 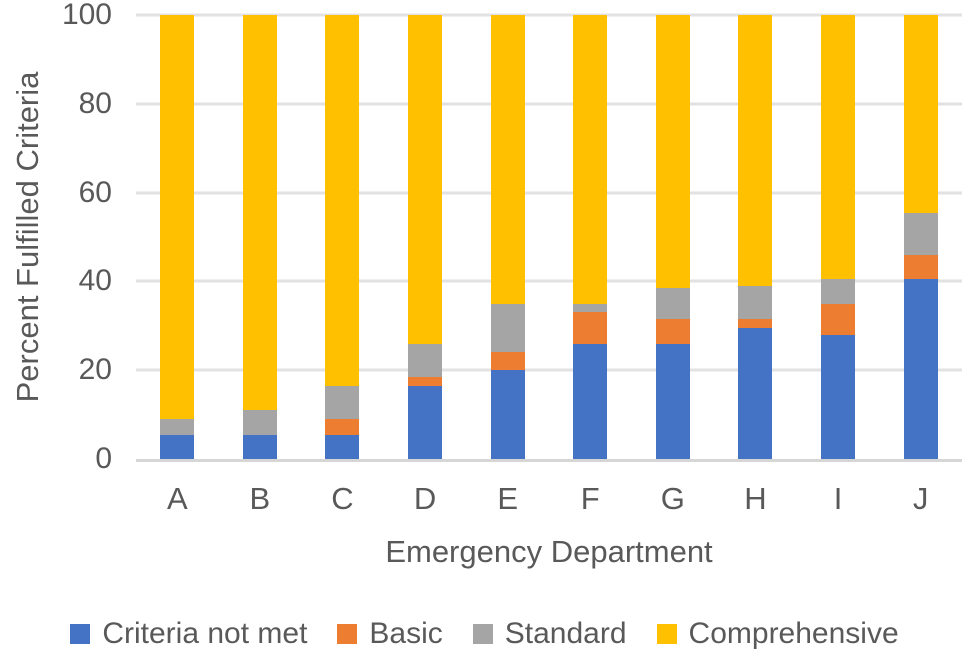 What do you see at coordinates (95, 370) in the screenshot?
I see `y-tick-label: 20` at bounding box center [95, 370].